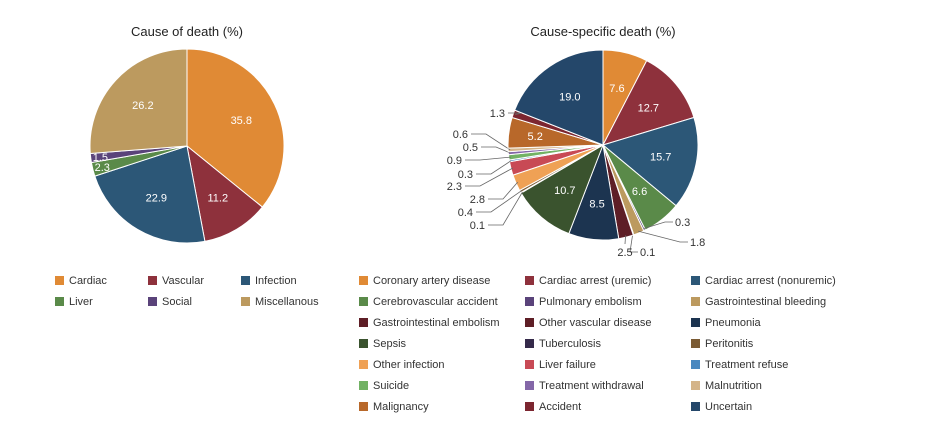 Image resolution: width=933 pixels, height=446 pixels. I want to click on legend-item: Infection, so click(269, 281).